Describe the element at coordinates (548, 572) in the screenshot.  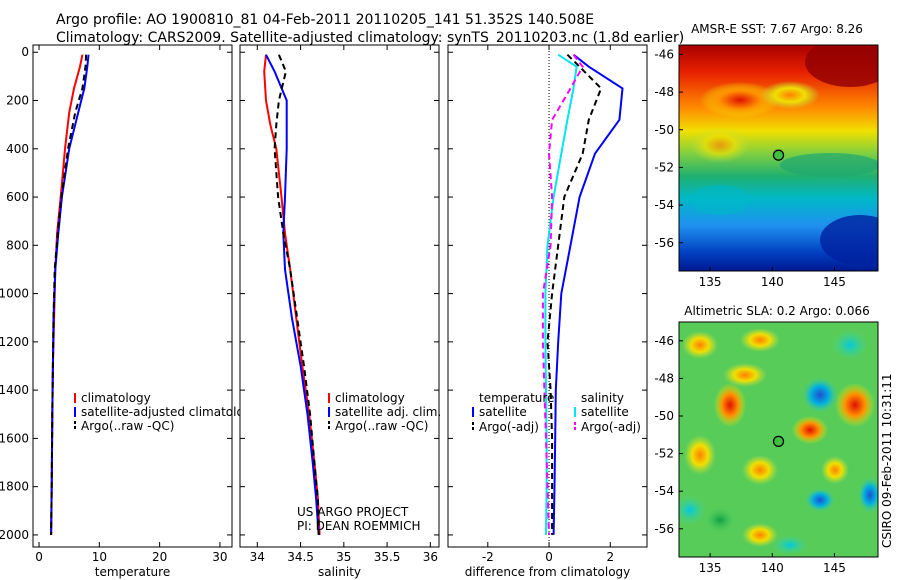
I see `x-axis-label: difference from climatology` at that location.